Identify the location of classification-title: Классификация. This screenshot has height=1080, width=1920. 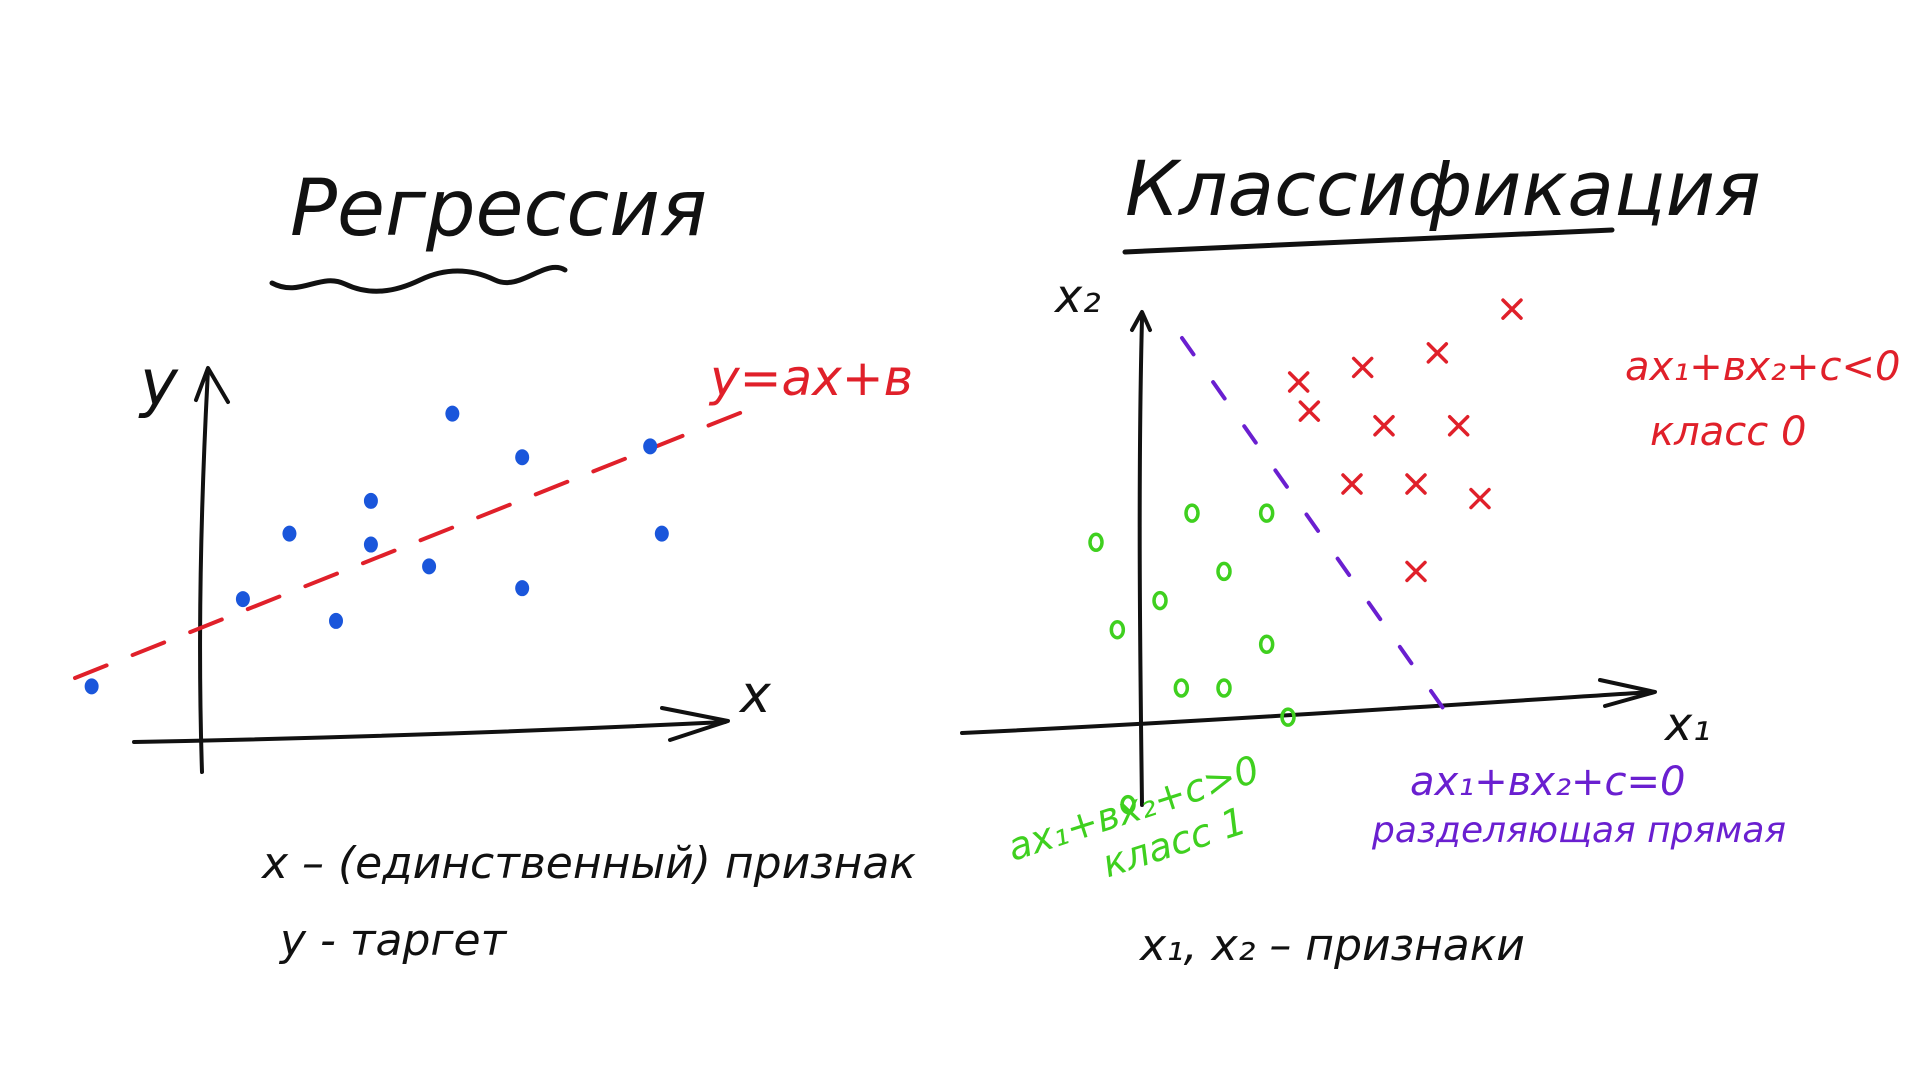
(1443, 188).